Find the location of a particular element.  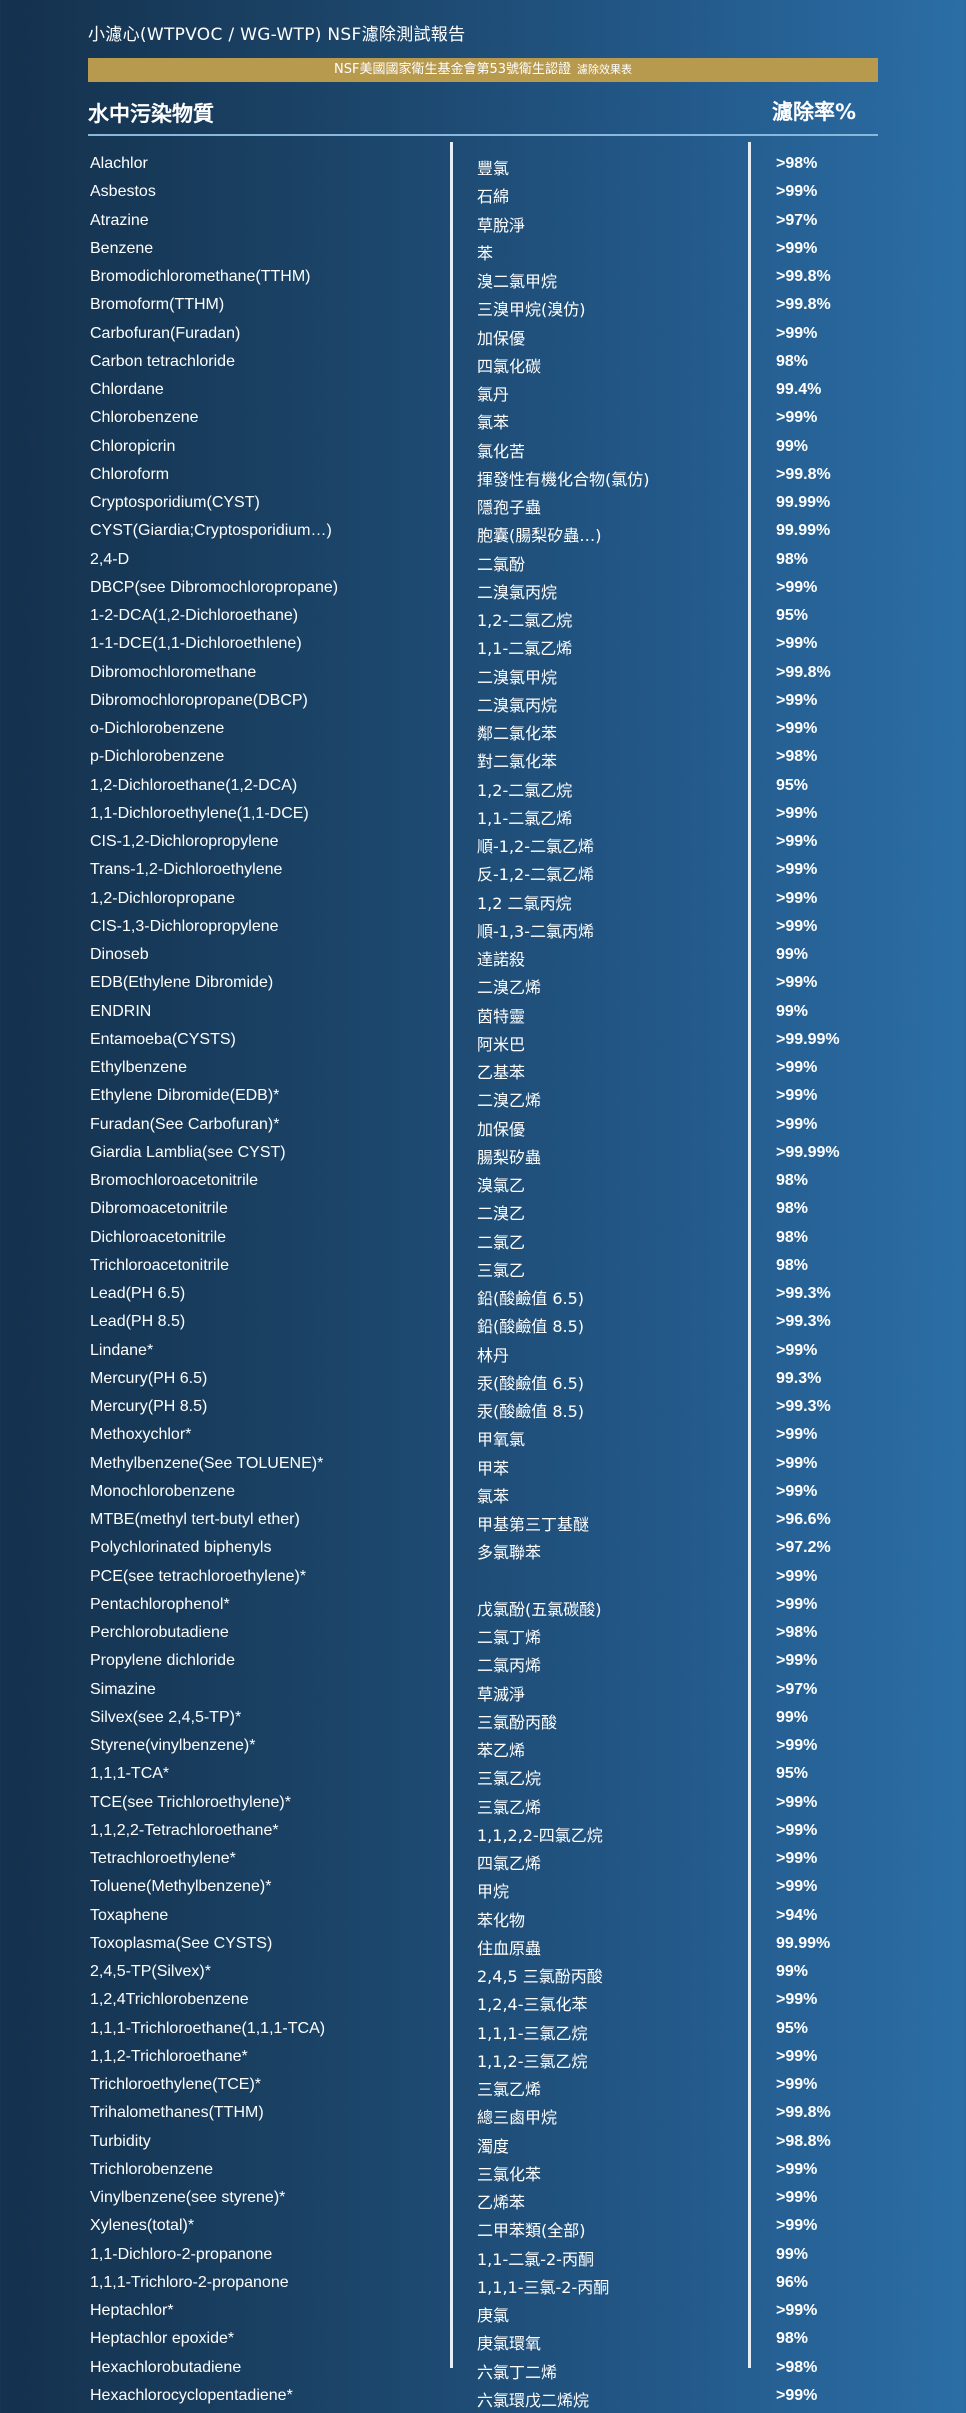

contaminant-name-zh: 1,1,2-三氯乙烷 is located at coordinates (532, 2061).